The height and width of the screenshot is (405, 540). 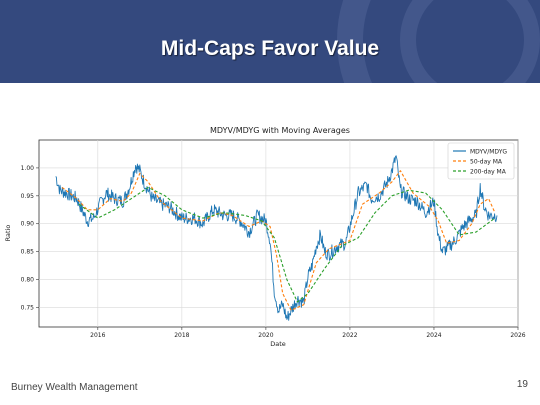 What do you see at coordinates (28, 252) in the screenshot?
I see `y-tick-label: 0.85` at bounding box center [28, 252].